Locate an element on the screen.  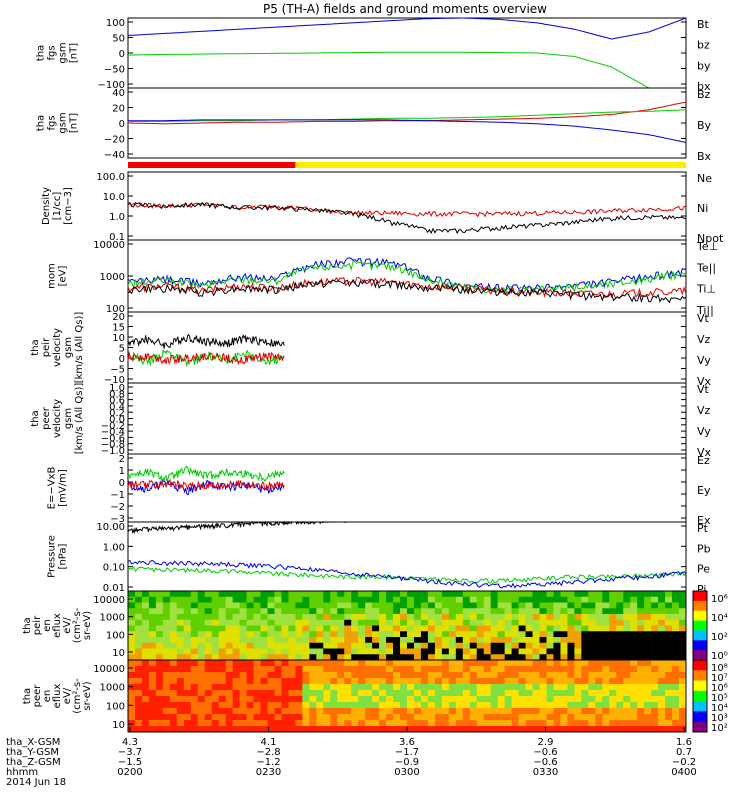
footer-val-2-0: −1.5 is located at coordinates (130, 762).